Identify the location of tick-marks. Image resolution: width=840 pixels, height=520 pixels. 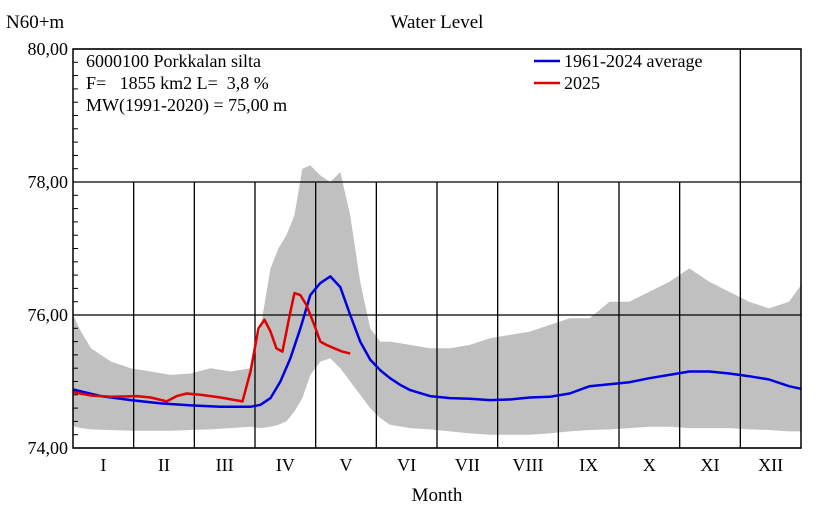
(75, 248).